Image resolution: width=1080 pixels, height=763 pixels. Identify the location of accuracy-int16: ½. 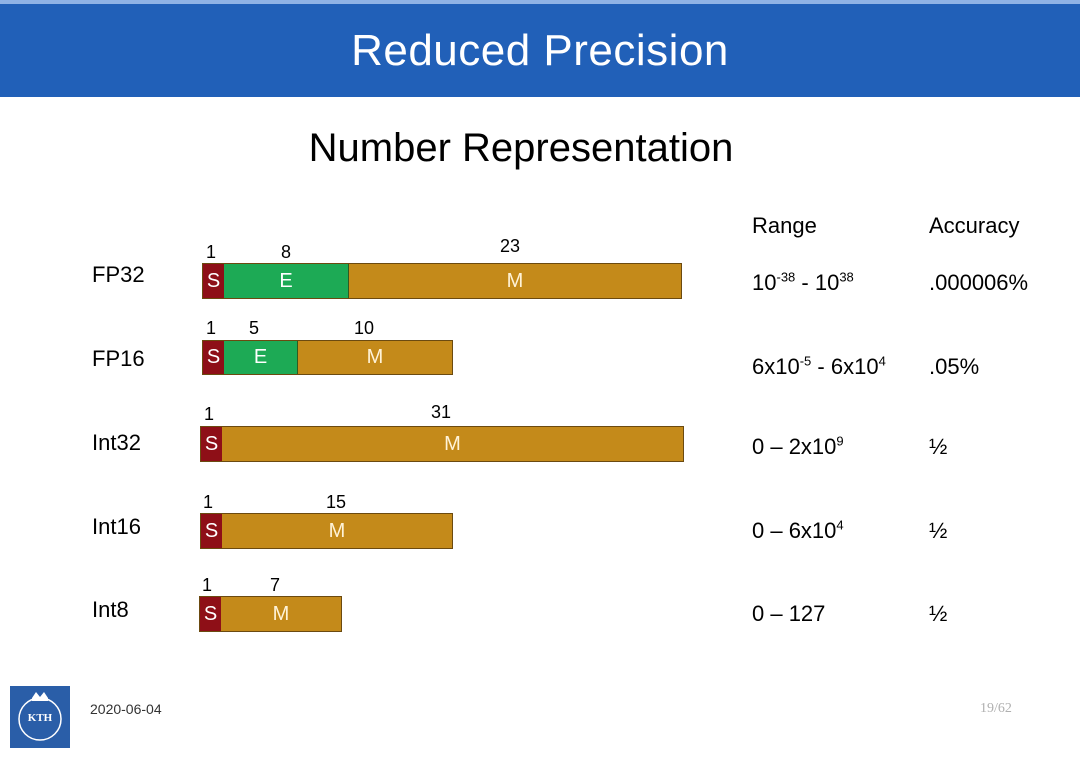
(938, 530).